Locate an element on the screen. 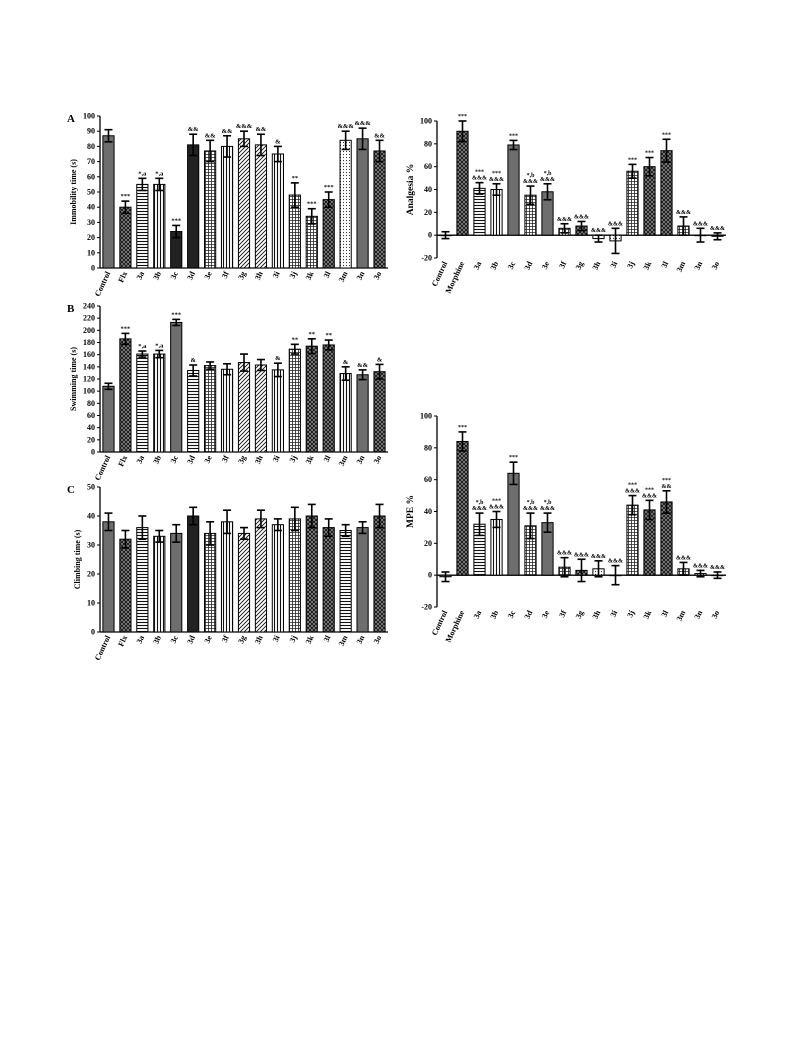  significance-label: *** && is located at coordinates (667, 484).